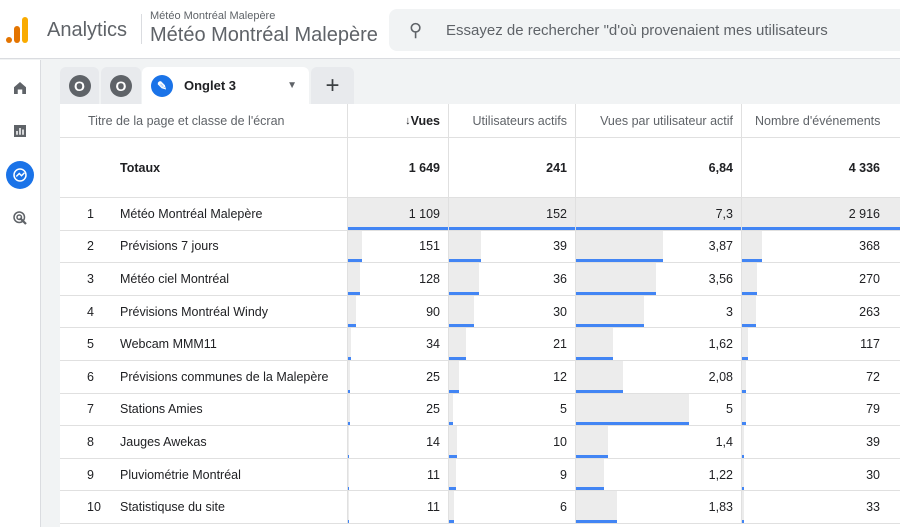  I want to click on row-title: Prévisions 7 jours, so click(169, 246).